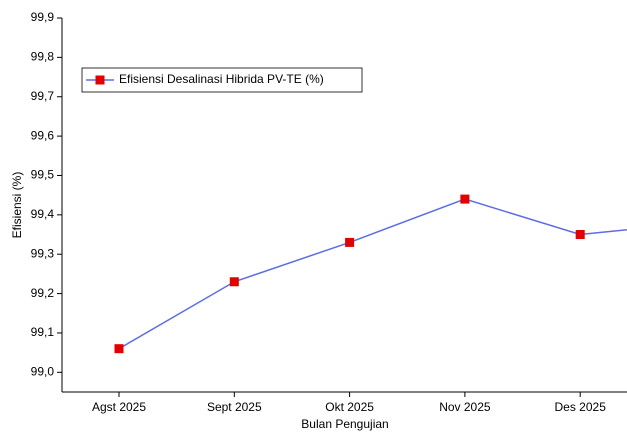  Describe the element at coordinates (349, 407) in the screenshot. I see `x-tick-label: Okt 2025` at that location.